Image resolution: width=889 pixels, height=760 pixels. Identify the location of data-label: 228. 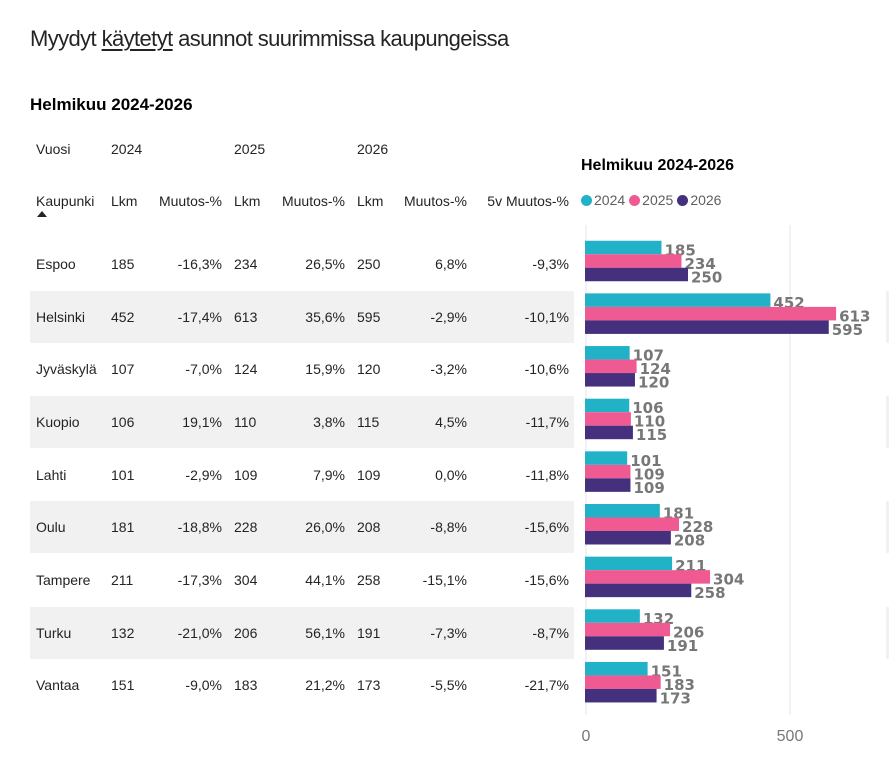
(697, 527).